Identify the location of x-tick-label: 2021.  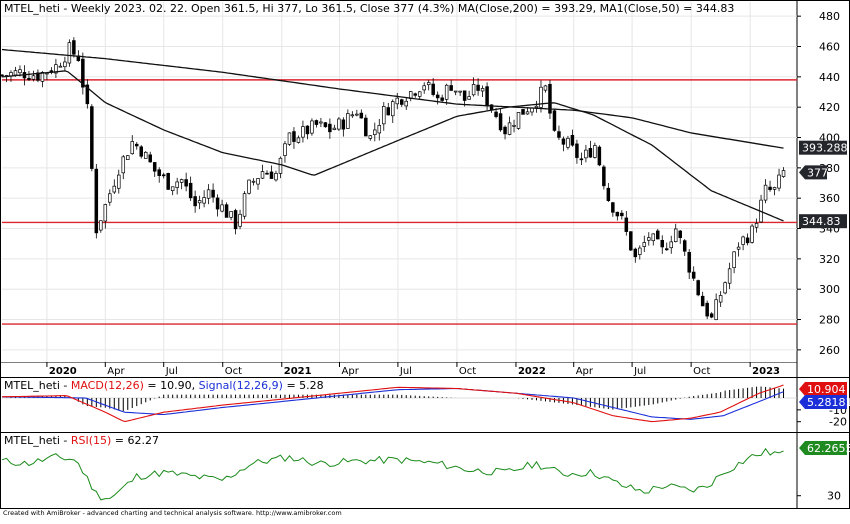
(298, 371).